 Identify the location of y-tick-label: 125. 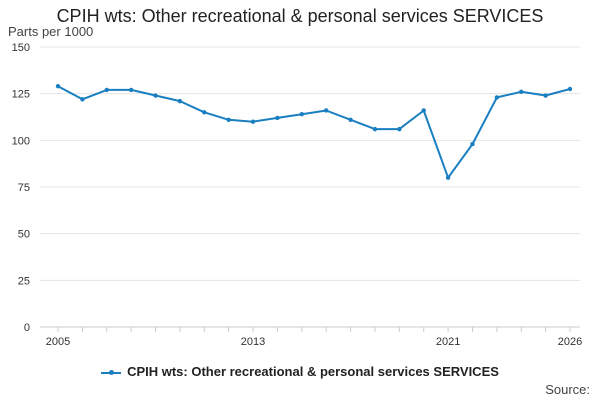
(21, 95).